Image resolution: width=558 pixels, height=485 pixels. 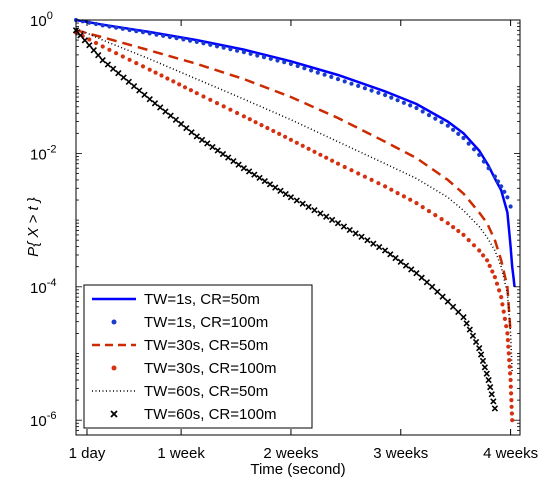 I want to click on legend-swatch, so click(x=114, y=368).